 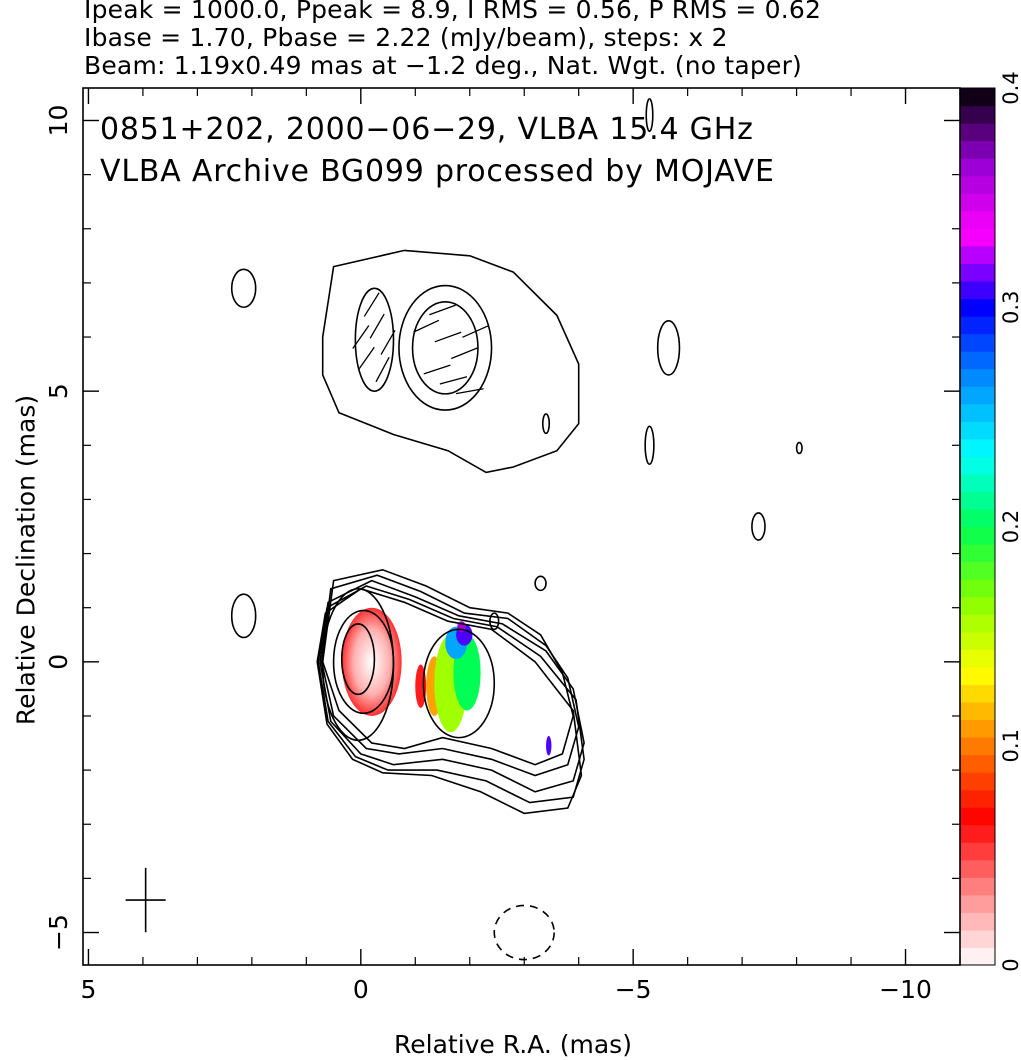 I want to click on core-contour, so click(x=358, y=664).